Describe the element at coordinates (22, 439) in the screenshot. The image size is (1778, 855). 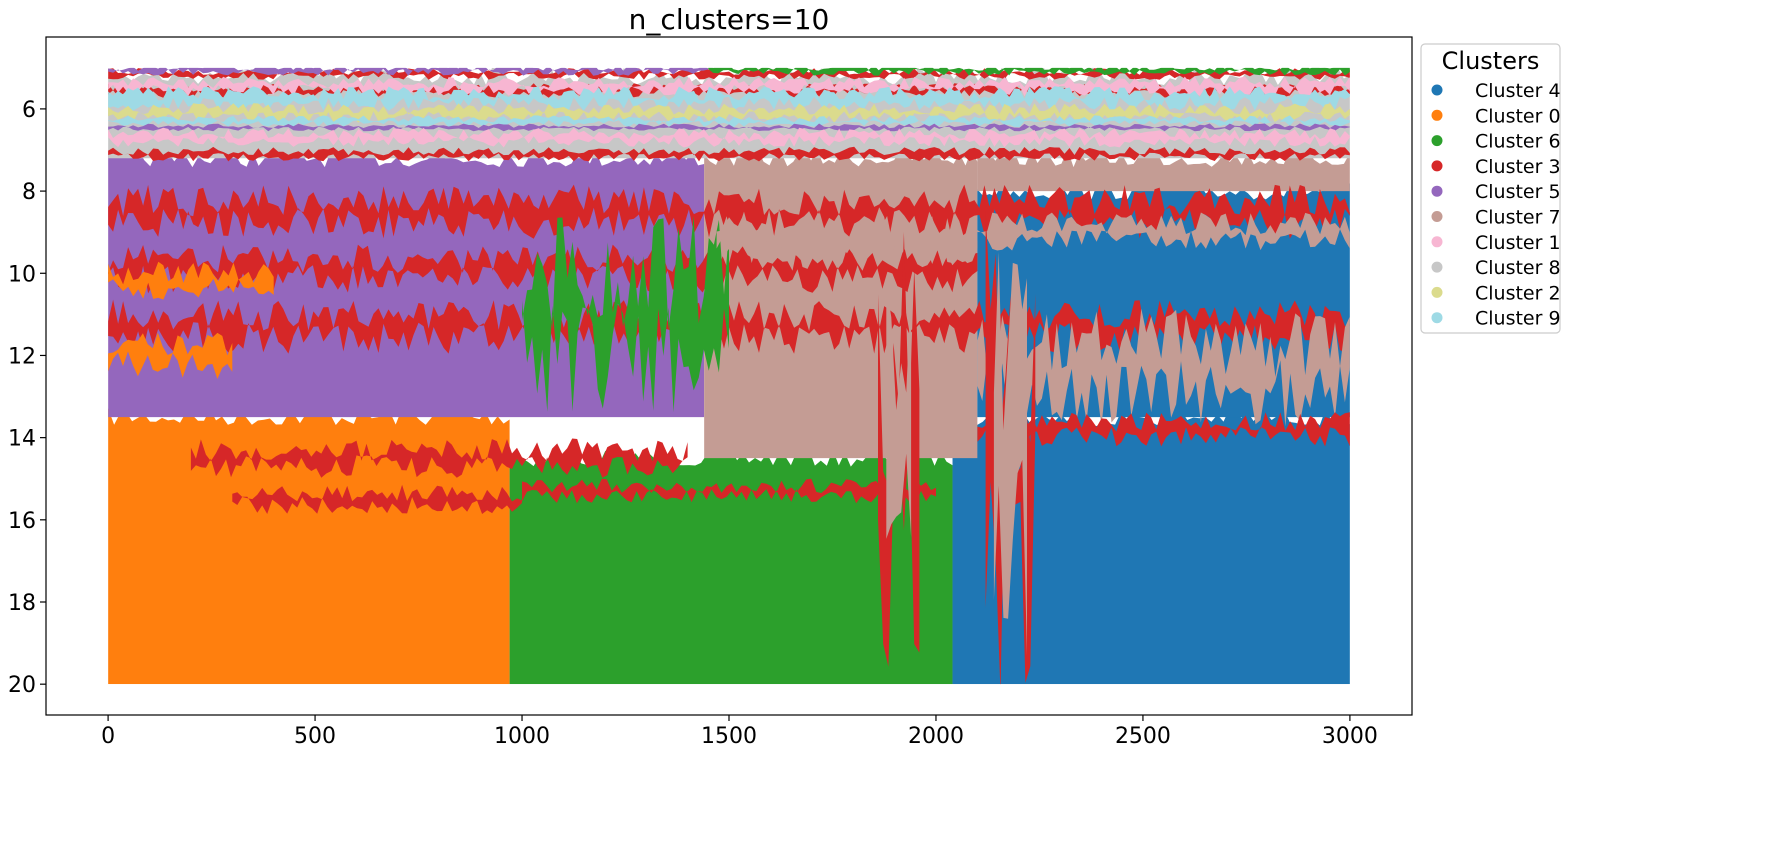
I see `y-tick-label: 14` at that location.